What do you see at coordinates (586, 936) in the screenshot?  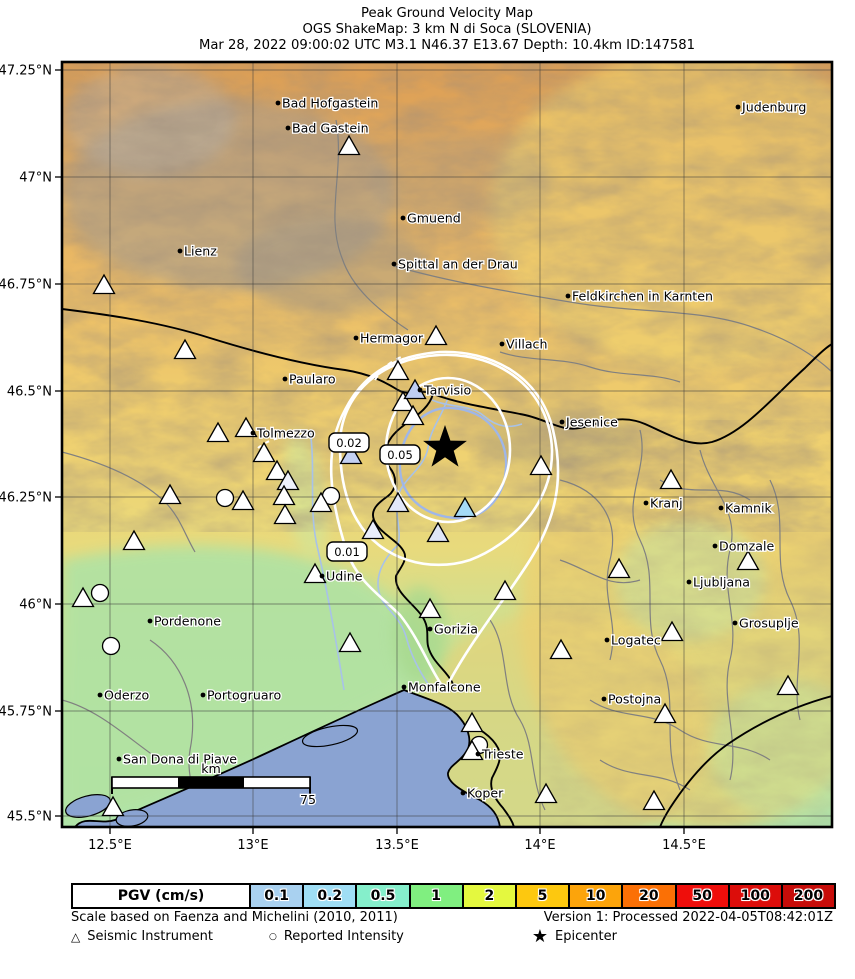 I see `legend-epicenter-label: Epicenter` at bounding box center [586, 936].